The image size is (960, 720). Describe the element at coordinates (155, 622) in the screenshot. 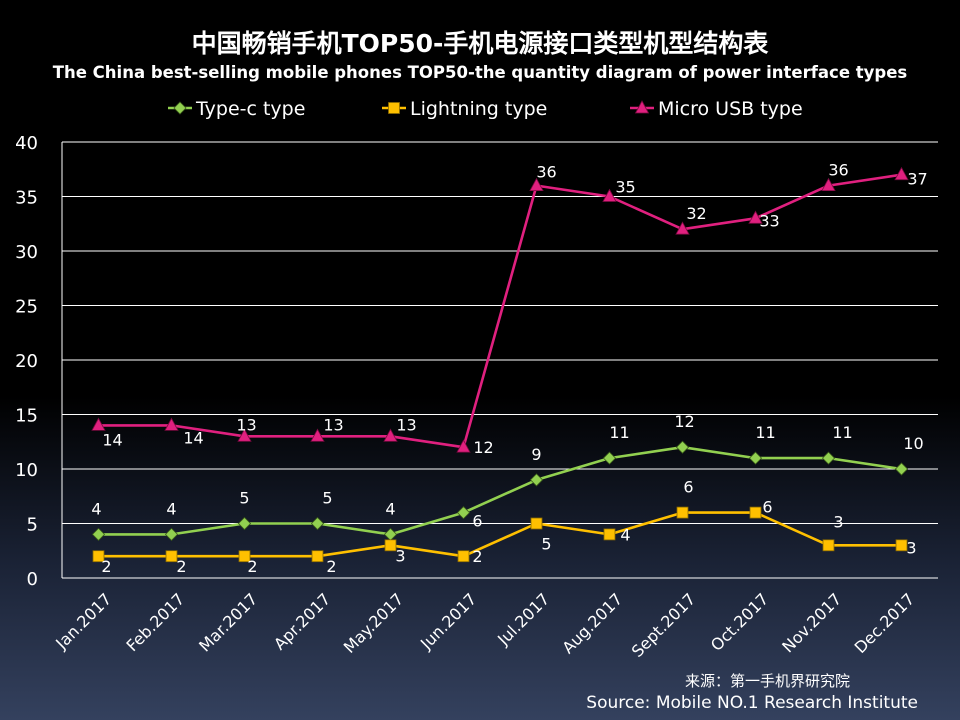

I see `x-tick-label: Feb.2017` at that location.